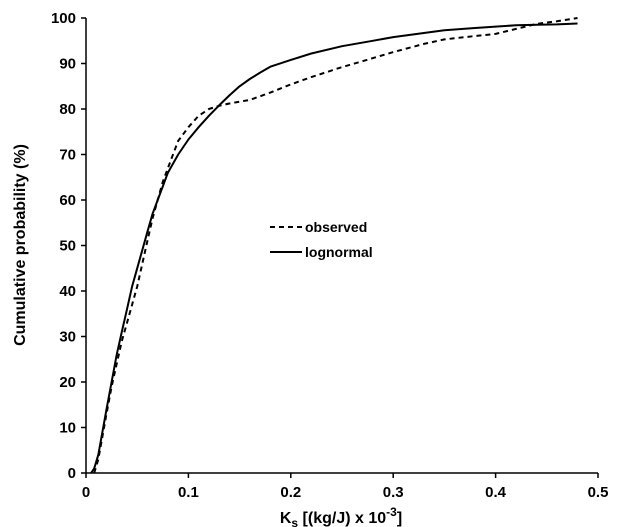 The width and height of the screenshot is (618, 527). I want to click on y-tick-label: 90, so click(67, 64).